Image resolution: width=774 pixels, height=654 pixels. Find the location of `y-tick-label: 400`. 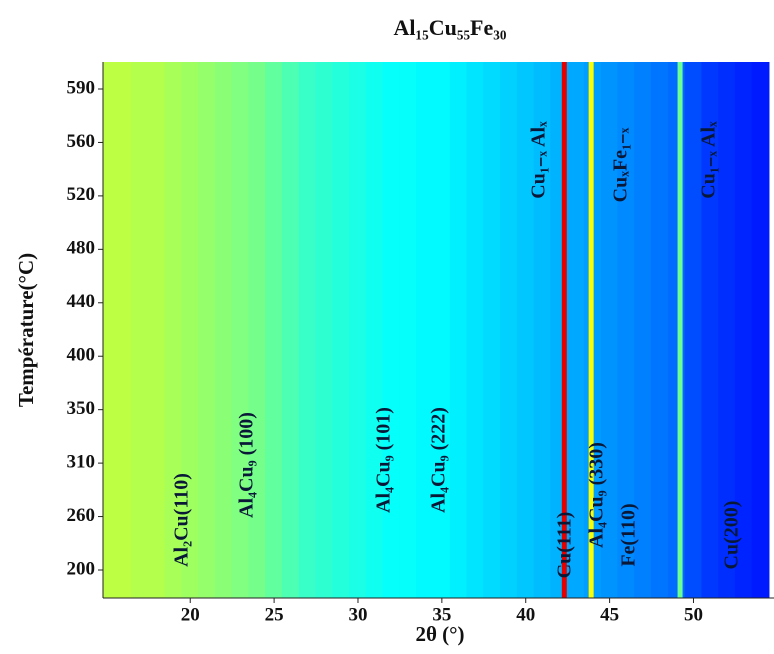

y-tick-label: 400 is located at coordinates (81, 355).